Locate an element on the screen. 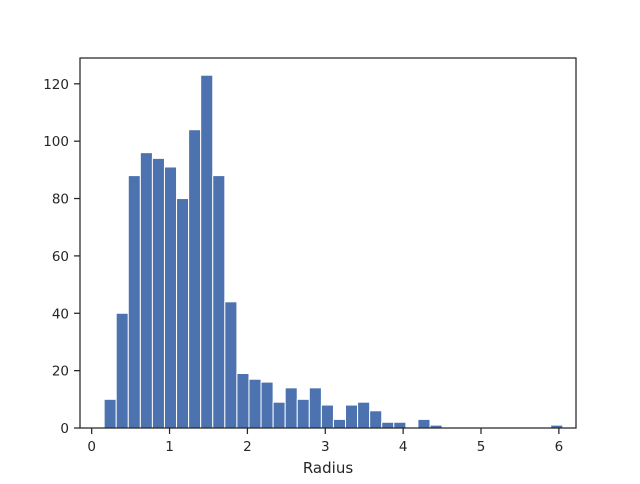 Image resolution: width=640 pixels, height=484 pixels. x-tick-label: 4 is located at coordinates (403, 447).